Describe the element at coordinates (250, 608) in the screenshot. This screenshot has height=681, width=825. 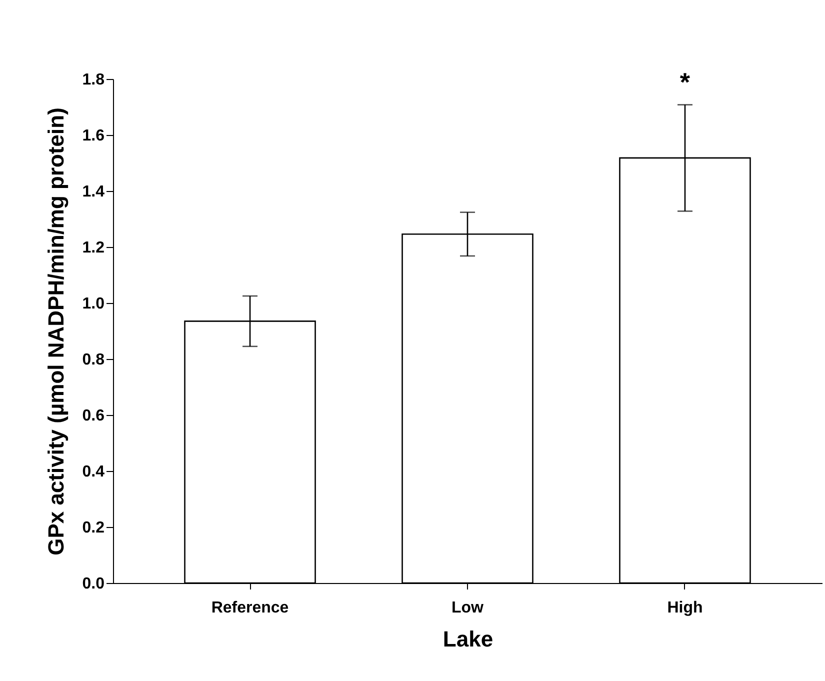
I see `x-tick-label: Reference` at that location.